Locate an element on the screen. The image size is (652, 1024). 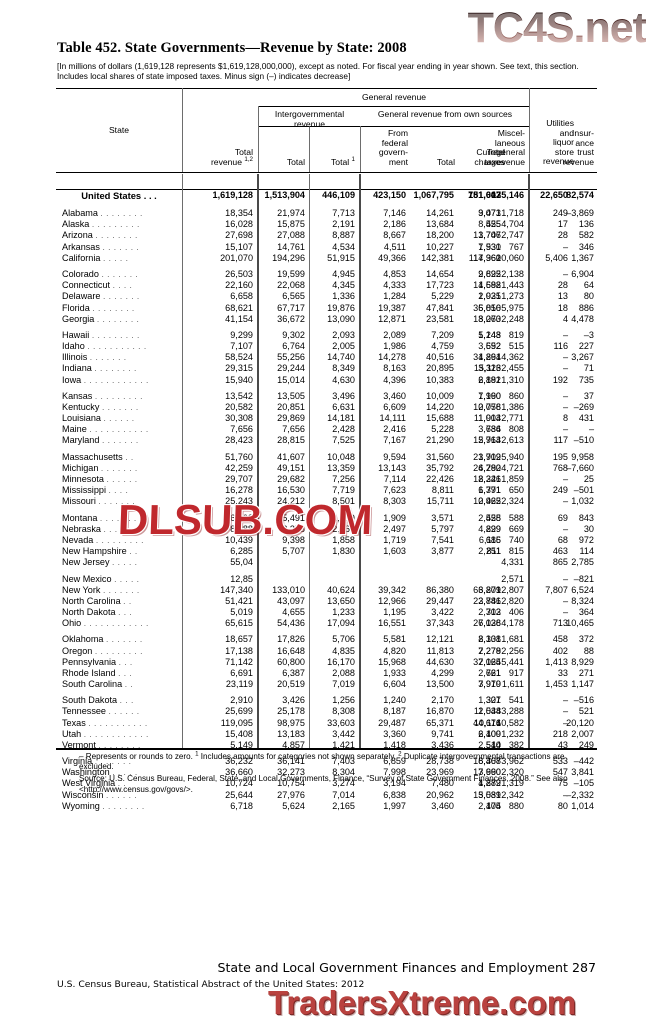
table-cell: 27,088 is located at coordinates (291, 235).